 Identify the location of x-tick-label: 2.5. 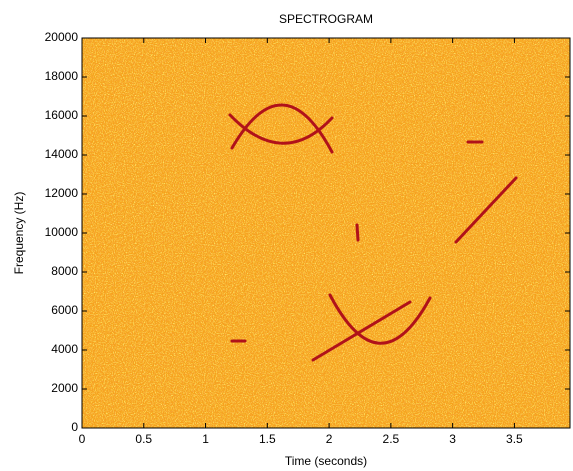
(391, 439).